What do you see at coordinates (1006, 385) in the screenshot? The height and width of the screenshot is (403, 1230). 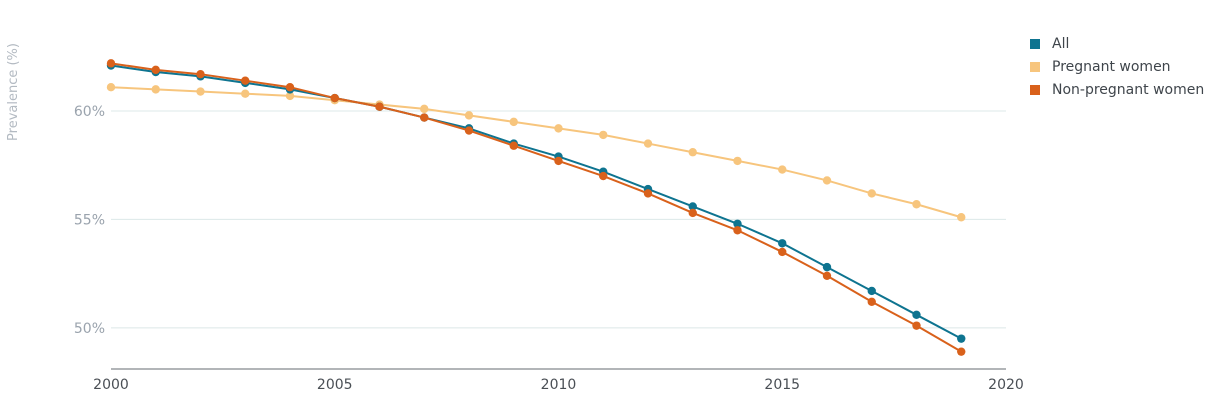 I see `x-tick-label: 2020` at bounding box center [1006, 385].